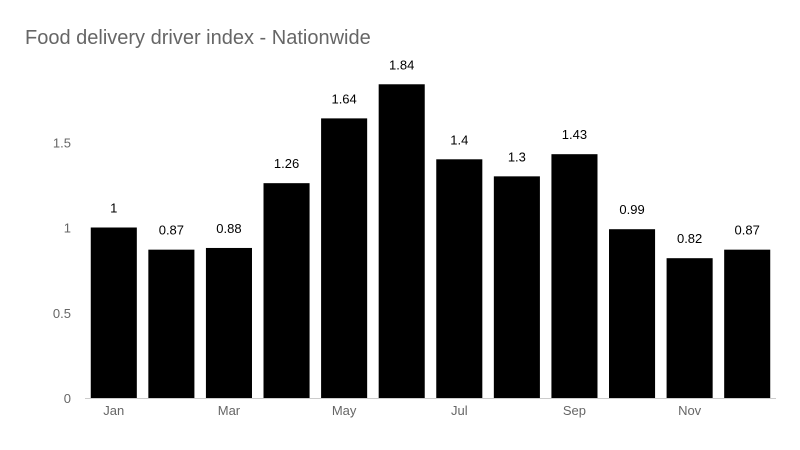 This screenshot has height=450, width=800. I want to click on bar-feb, so click(171, 323).